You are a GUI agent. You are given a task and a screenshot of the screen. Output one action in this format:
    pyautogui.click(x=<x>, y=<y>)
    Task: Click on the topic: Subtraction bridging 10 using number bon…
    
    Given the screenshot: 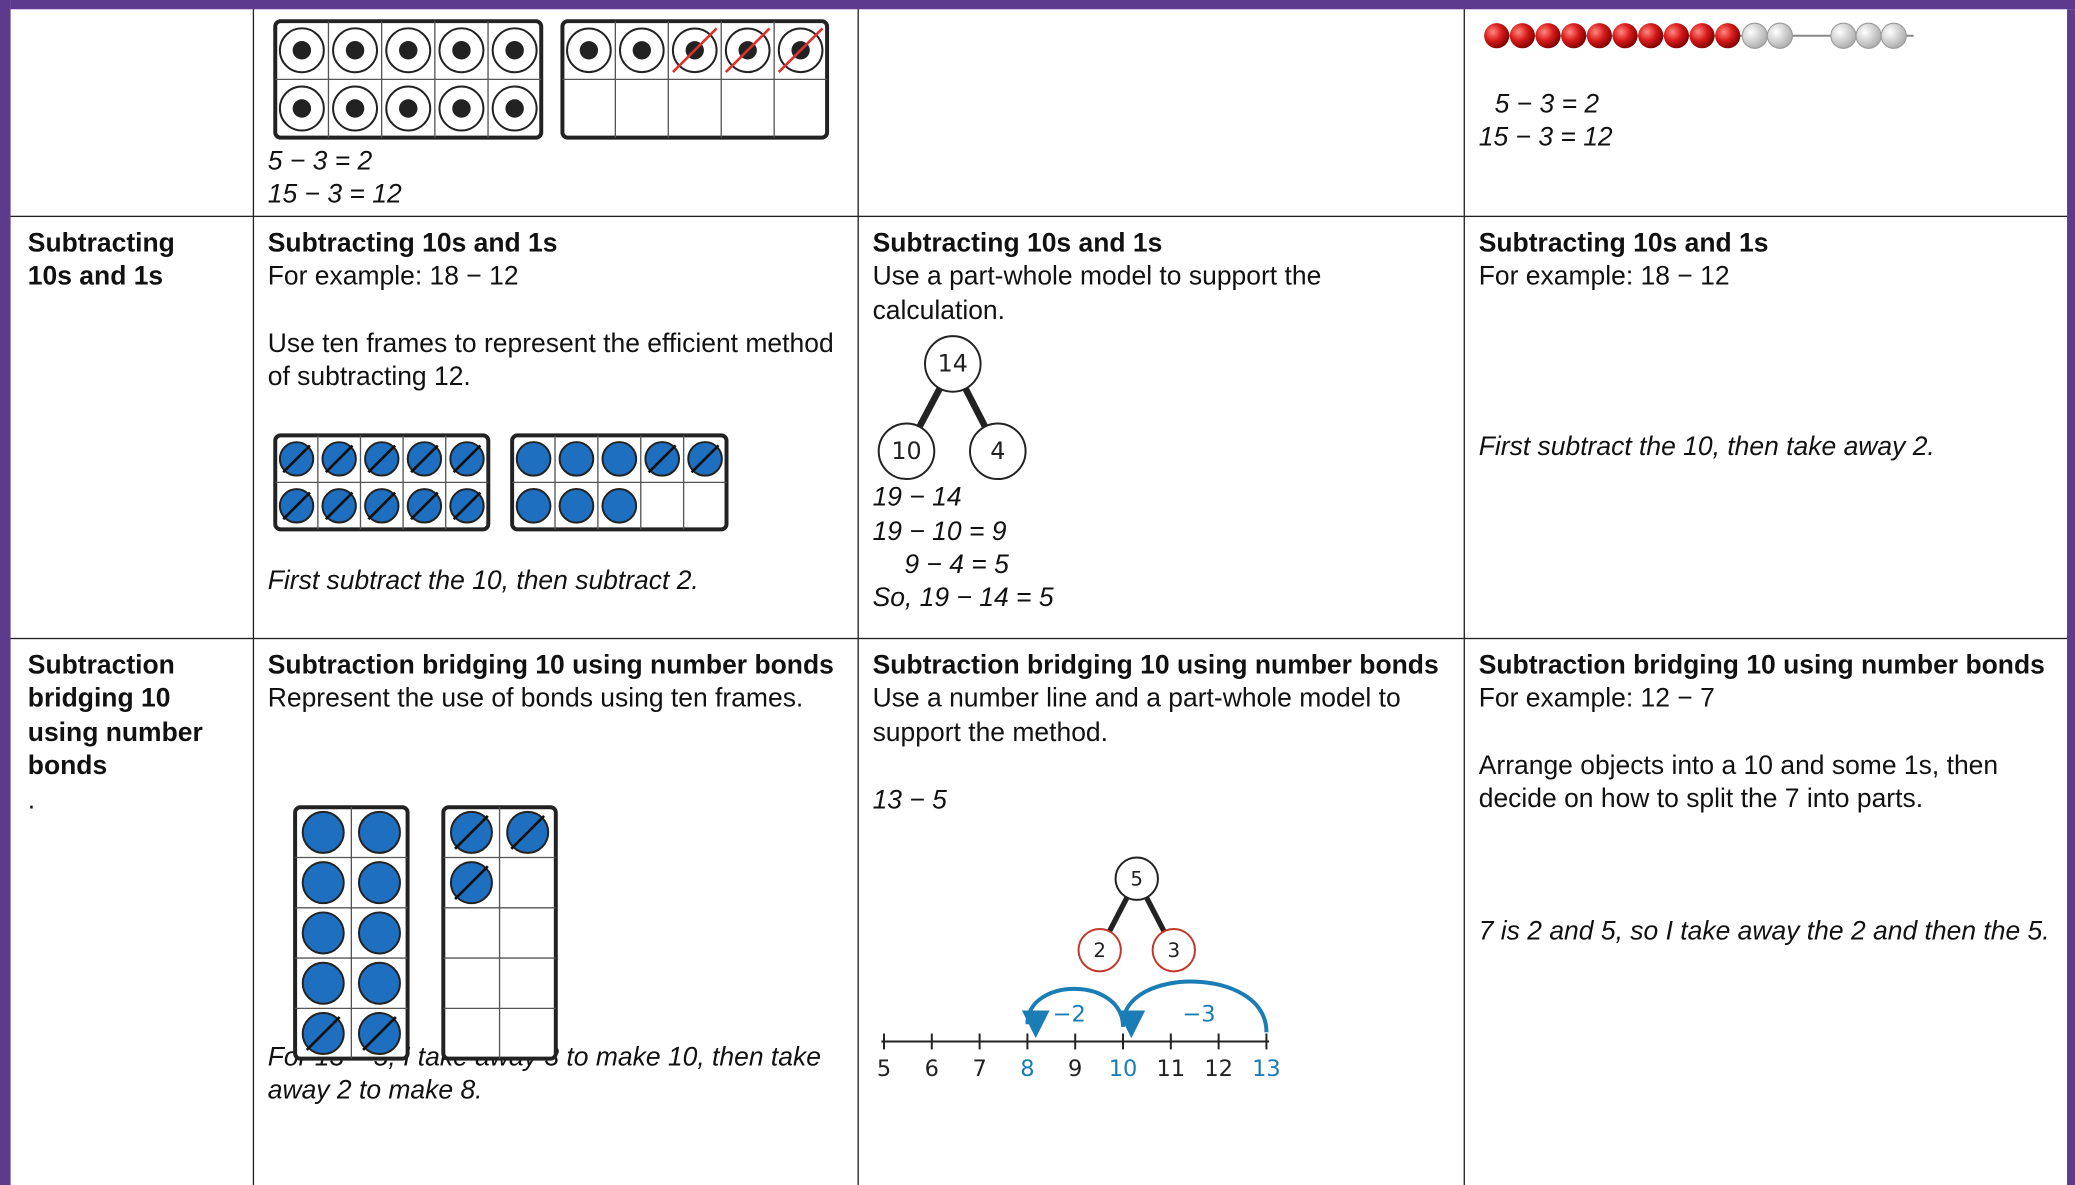 What is the action you would take?
    pyautogui.click(x=115, y=716)
    